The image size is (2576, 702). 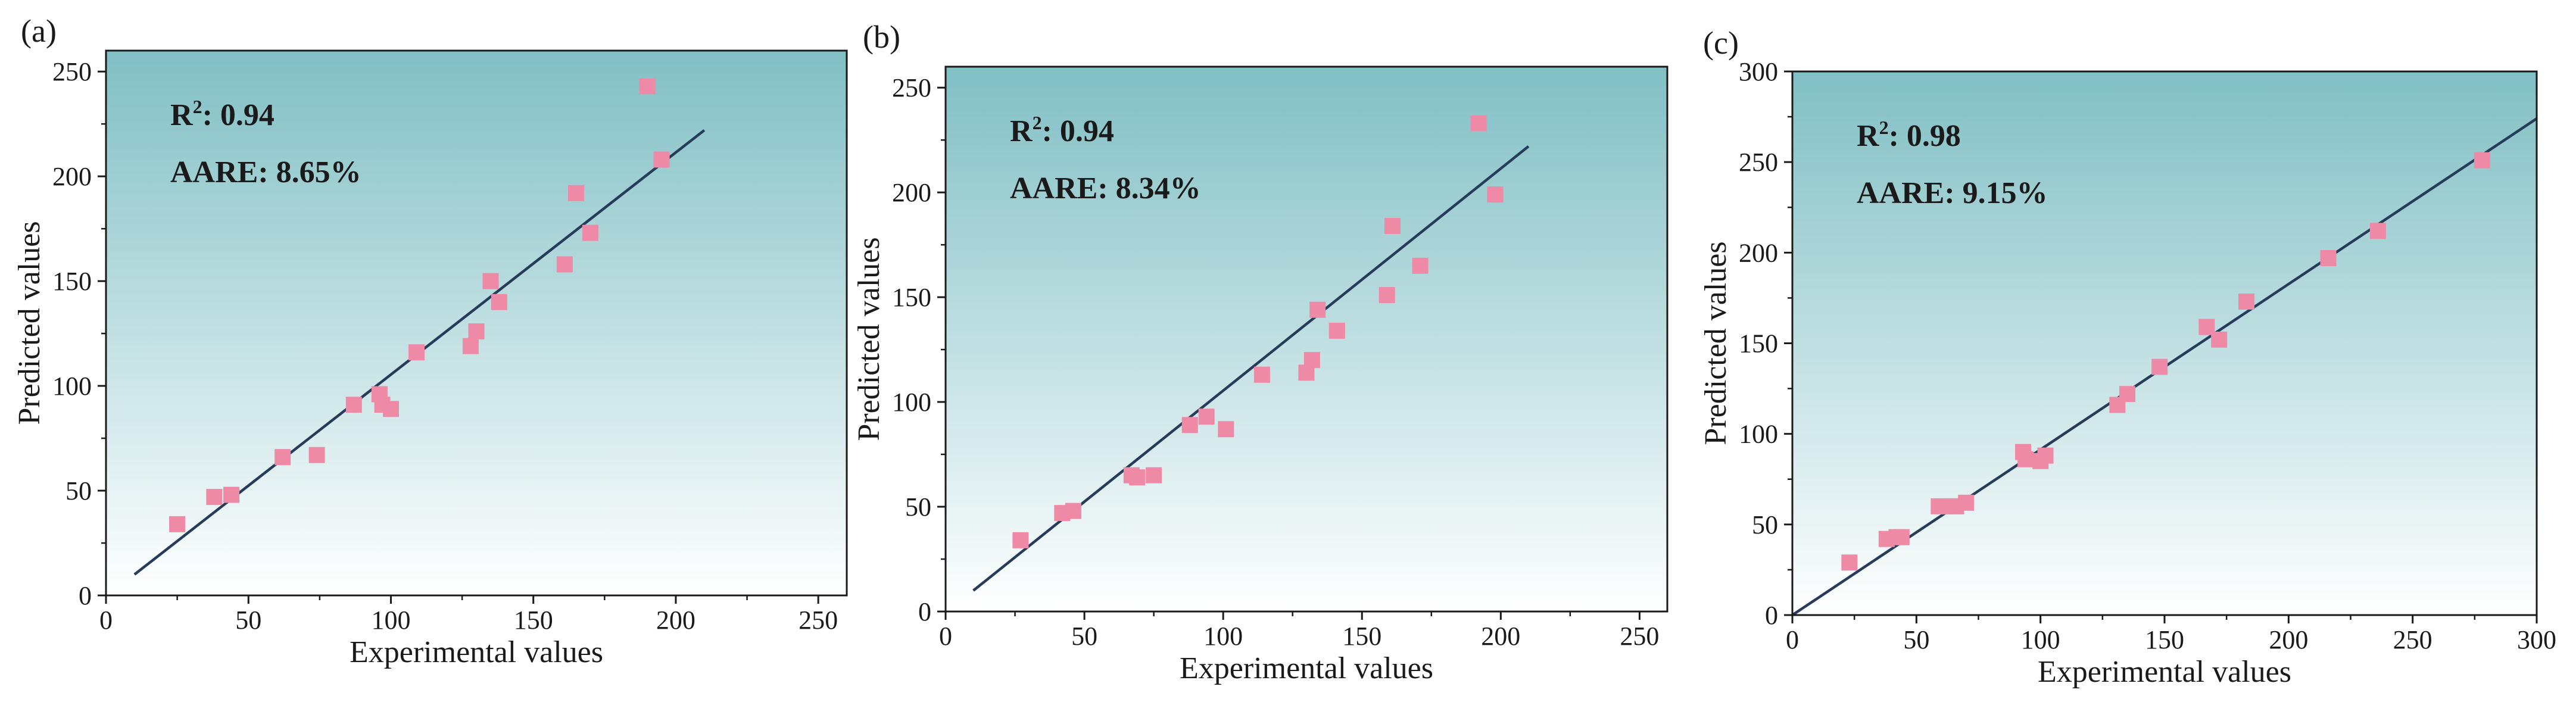 I want to click on aare-annotation: AARE: 8.65%, so click(x=265, y=172).